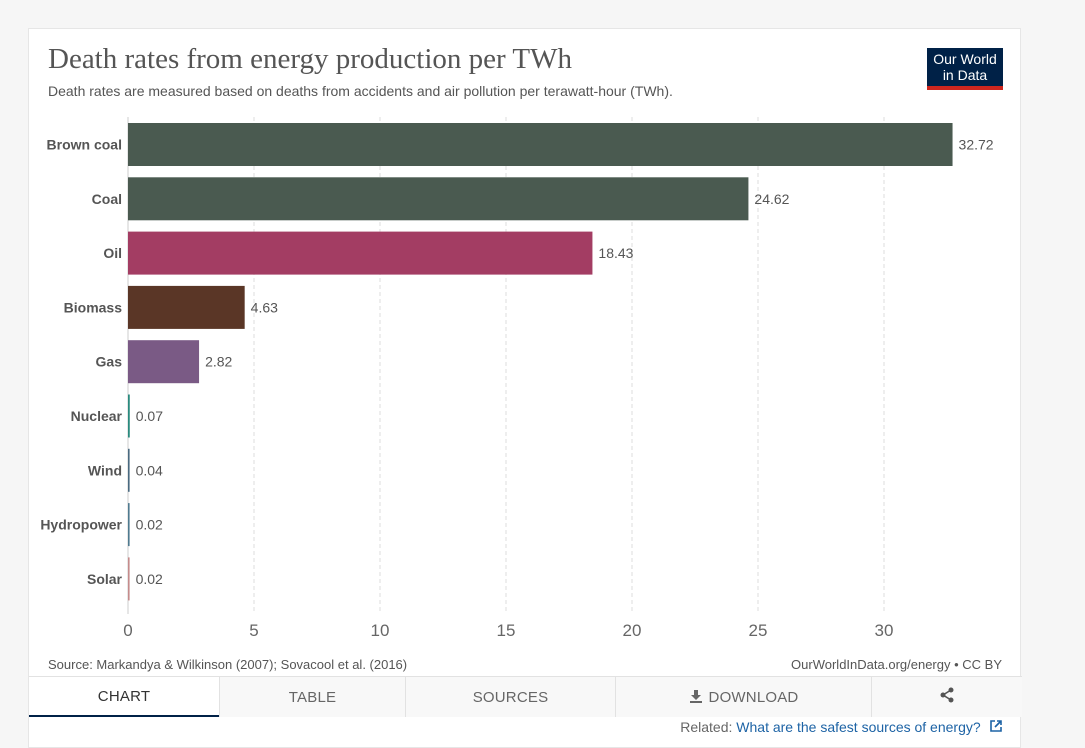 This screenshot has width=1085, height=748. What do you see at coordinates (965, 59) in the screenshot?
I see `logo-line-1: Our World` at bounding box center [965, 59].